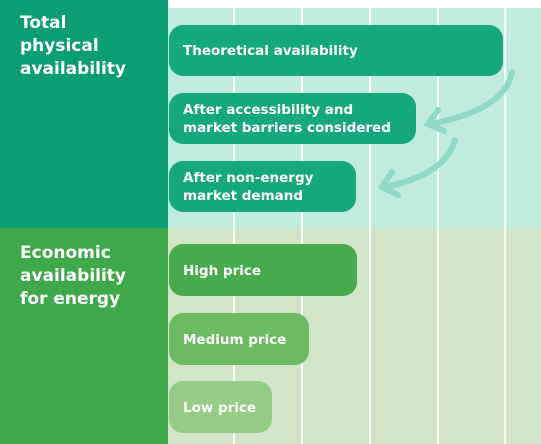  Describe the element at coordinates (243, 196) in the screenshot. I see `bar-label: market demand` at that location.